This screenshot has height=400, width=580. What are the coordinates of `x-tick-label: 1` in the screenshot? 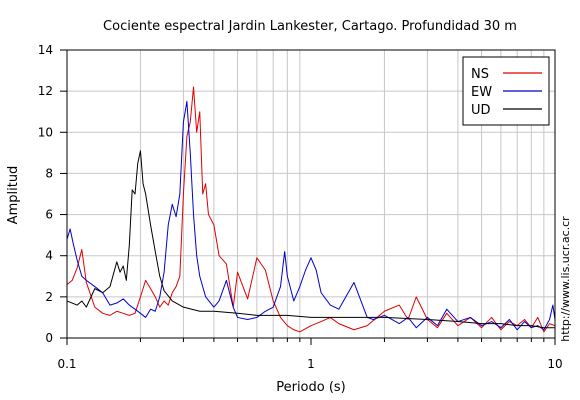 It's located at (311, 364).